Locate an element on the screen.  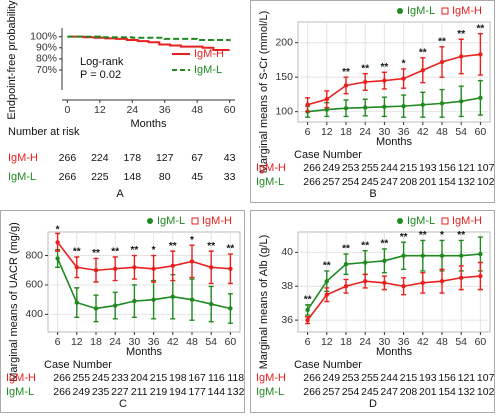
y-tick-label: 200 is located at coordinates (284, 42).